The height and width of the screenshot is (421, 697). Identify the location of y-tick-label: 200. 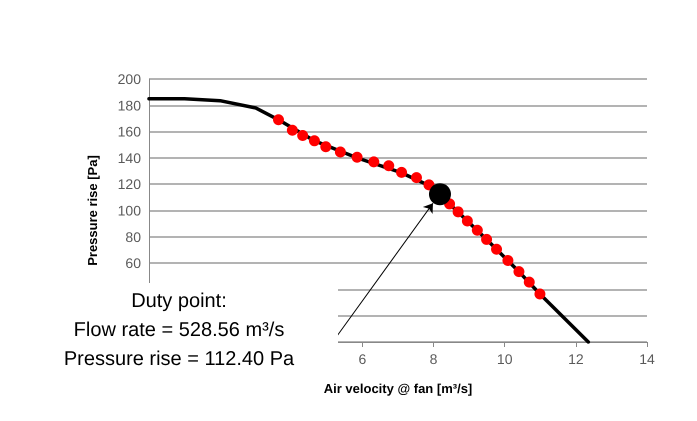
(130, 79).